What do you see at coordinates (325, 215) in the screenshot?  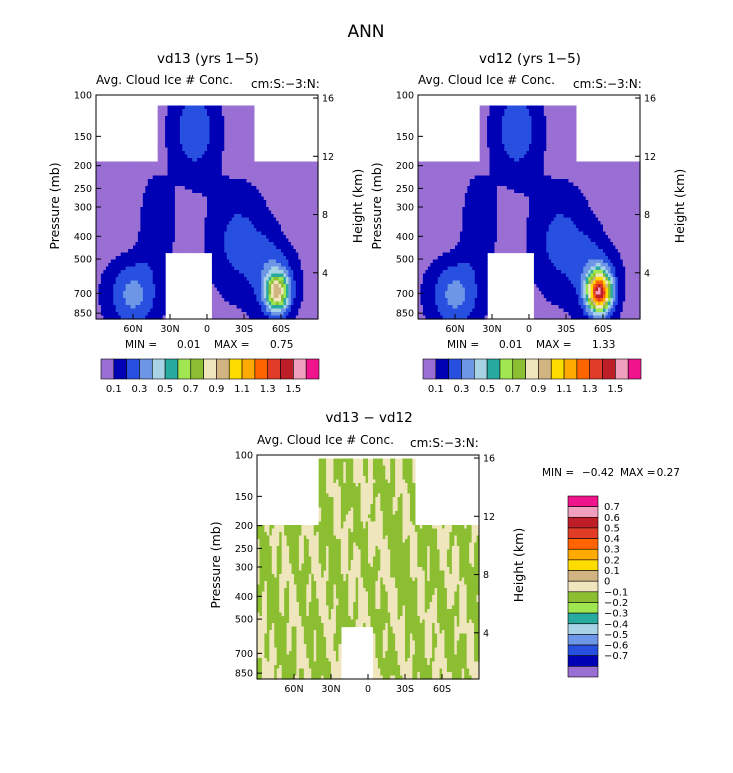 I see `height-tick-label: 8` at bounding box center [325, 215].